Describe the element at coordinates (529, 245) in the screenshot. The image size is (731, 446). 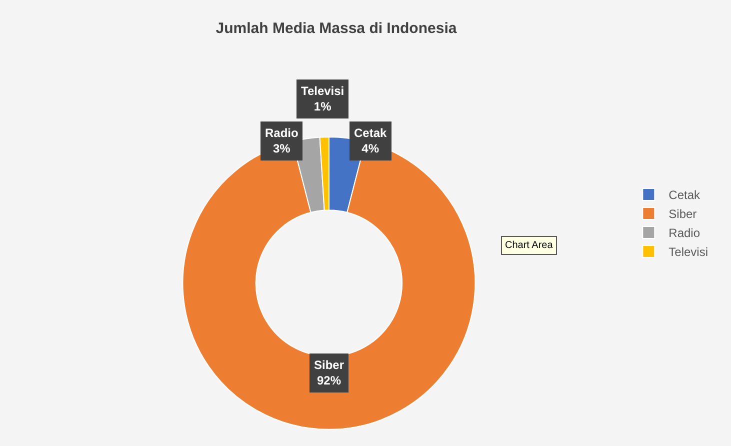
I see `text: Chart Area` at that location.